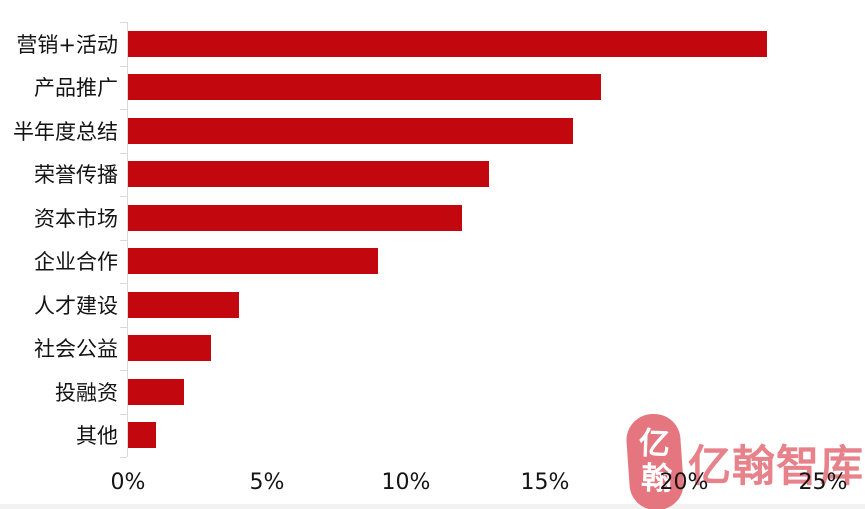 Image resolution: width=865 pixels, height=509 pixels. Describe the element at coordinates (67, 44) in the screenshot. I see `category-label: 营销+活动` at that location.